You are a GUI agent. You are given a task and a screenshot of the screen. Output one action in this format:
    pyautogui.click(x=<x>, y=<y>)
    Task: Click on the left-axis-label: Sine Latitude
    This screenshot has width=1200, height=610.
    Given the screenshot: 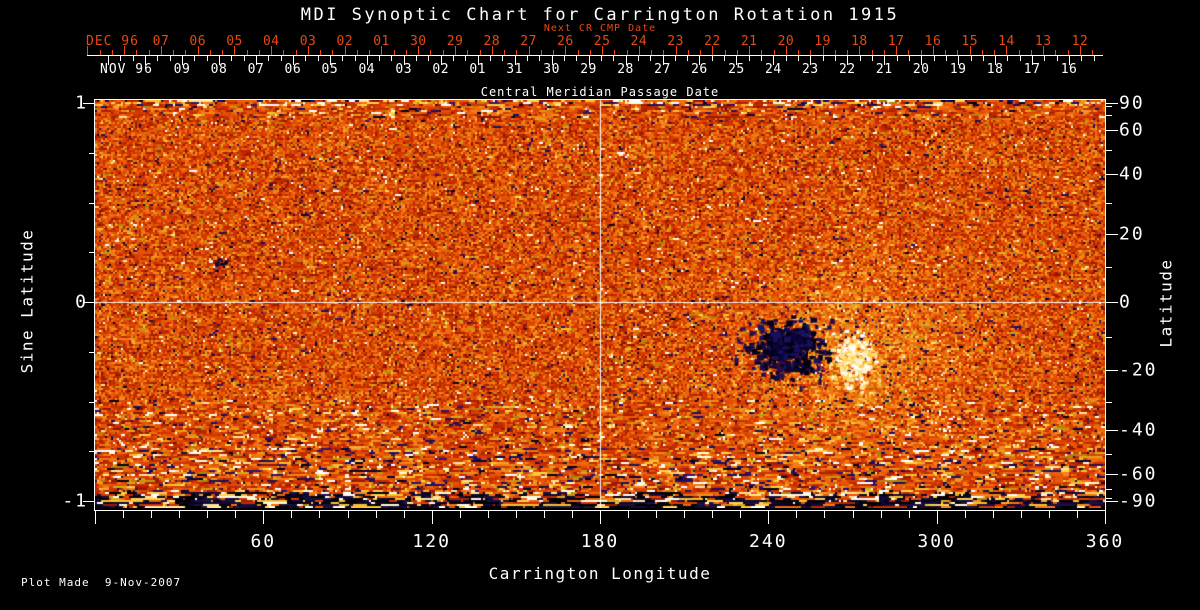 What is the action you would take?
    pyautogui.click(x=27, y=301)
    